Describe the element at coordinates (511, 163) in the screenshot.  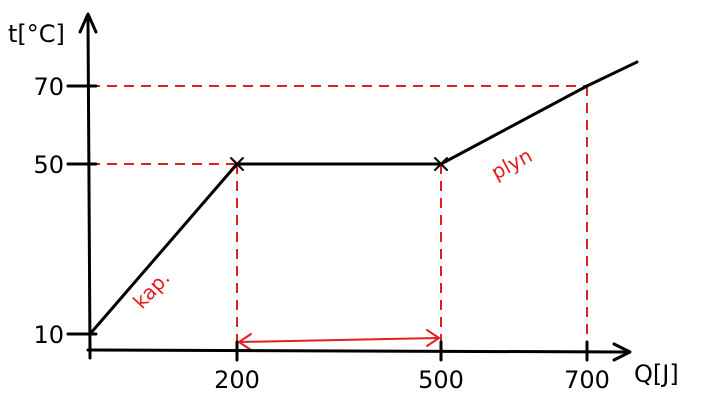
I see `gas-annotation: plyn` at that location.